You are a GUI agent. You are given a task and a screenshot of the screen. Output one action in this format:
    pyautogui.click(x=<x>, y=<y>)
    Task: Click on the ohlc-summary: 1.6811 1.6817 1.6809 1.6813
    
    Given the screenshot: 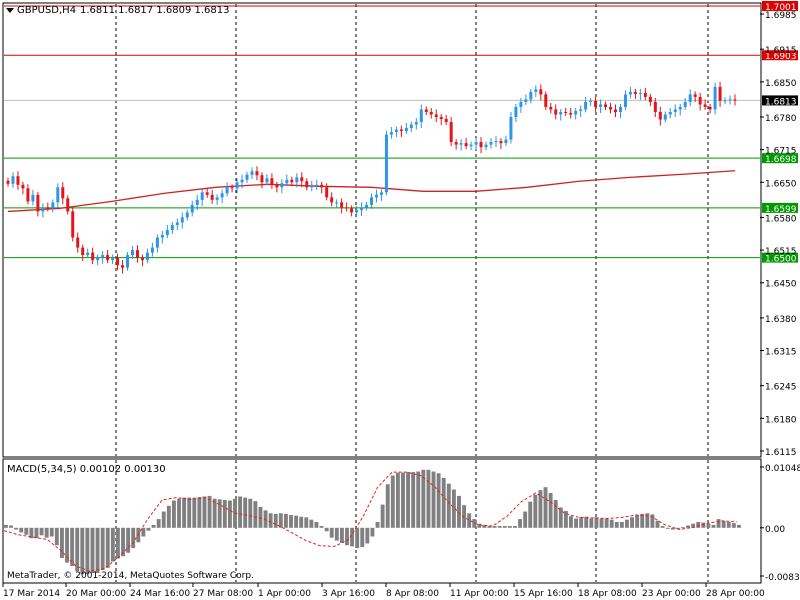 What is the action you would take?
    pyautogui.click(x=155, y=10)
    